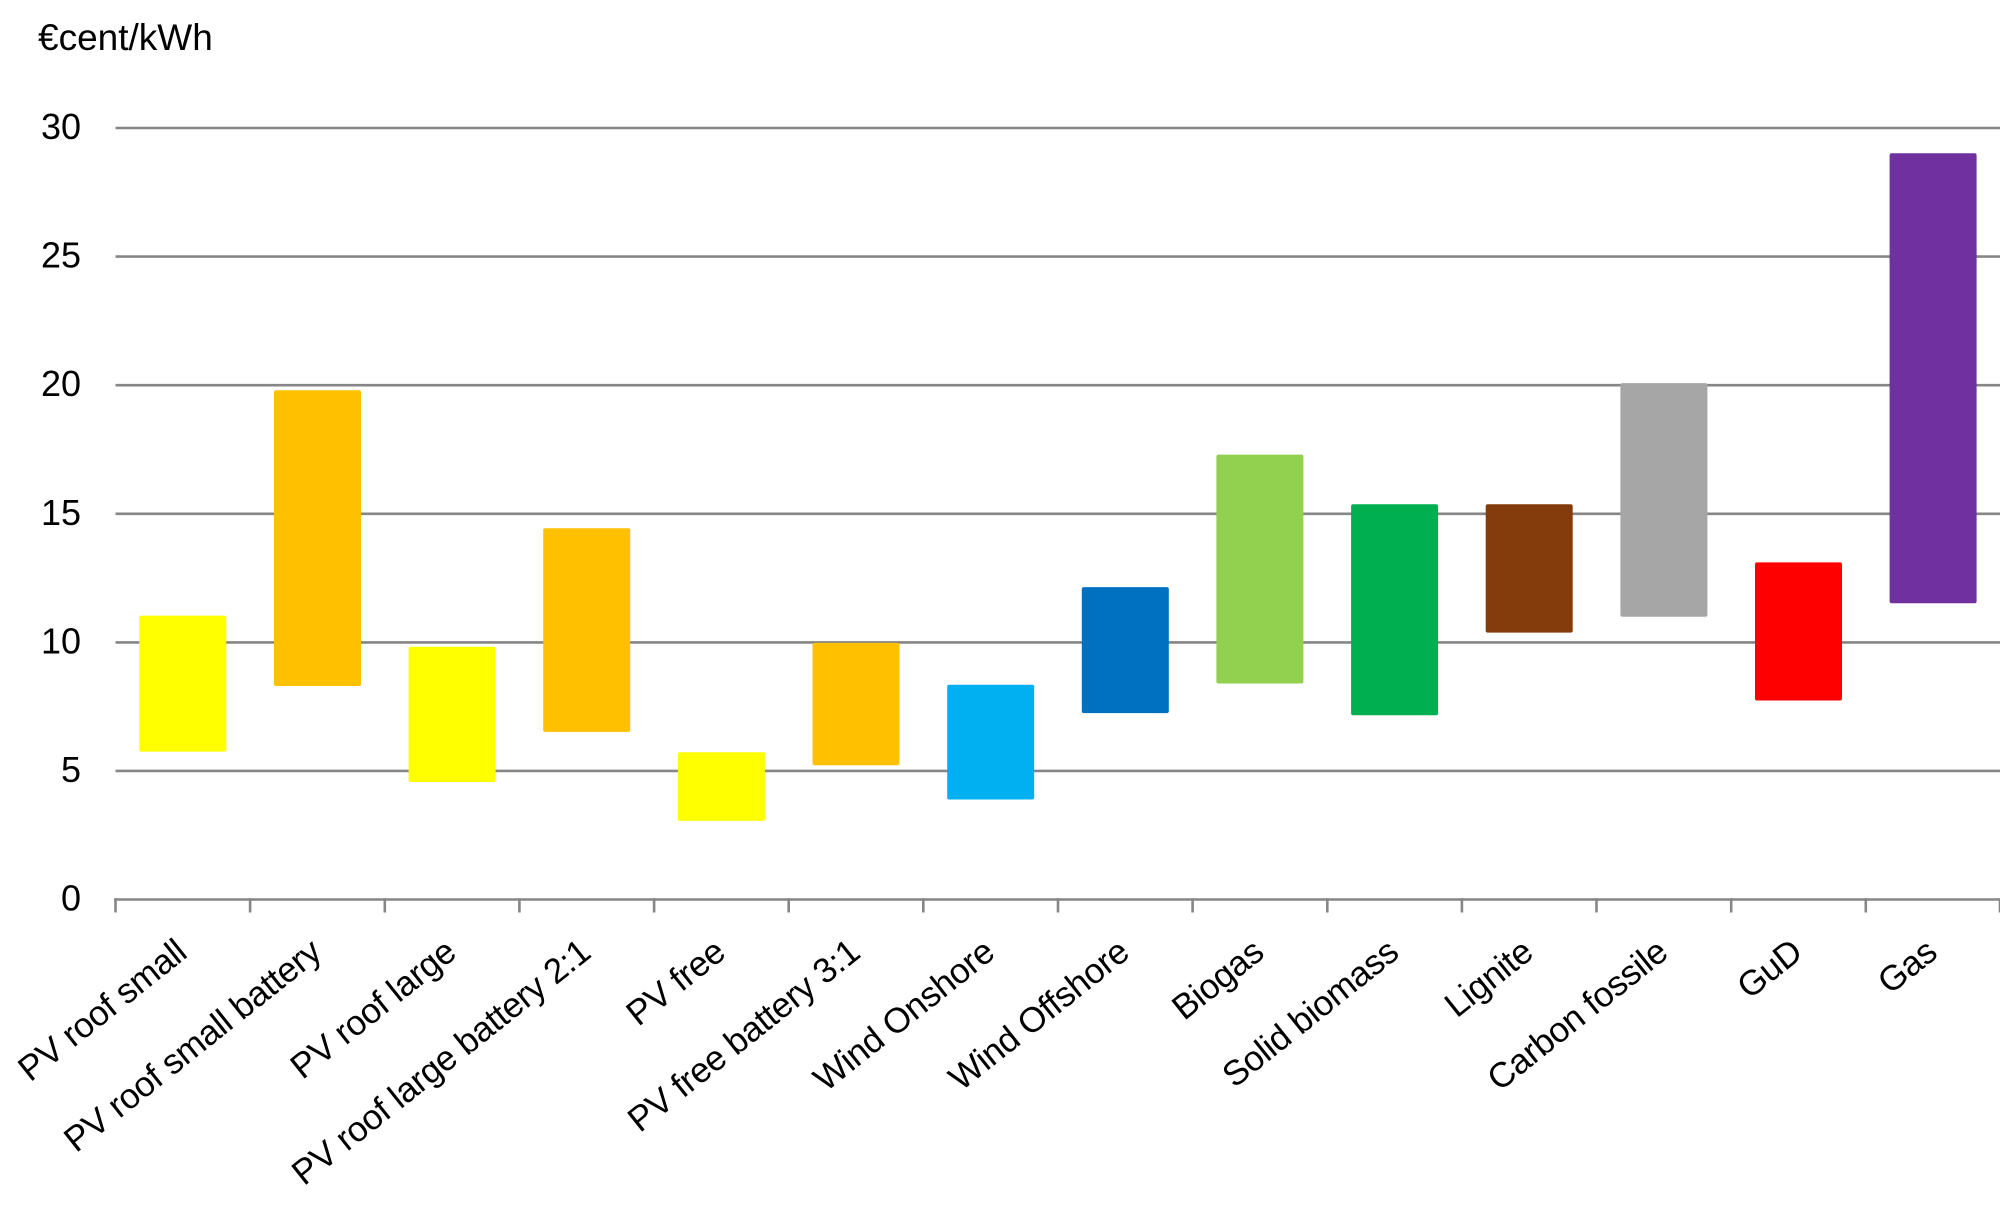 Image resolution: width=2000 pixels, height=1226 pixels. I want to click on svg-text: 15, so click(61, 512).